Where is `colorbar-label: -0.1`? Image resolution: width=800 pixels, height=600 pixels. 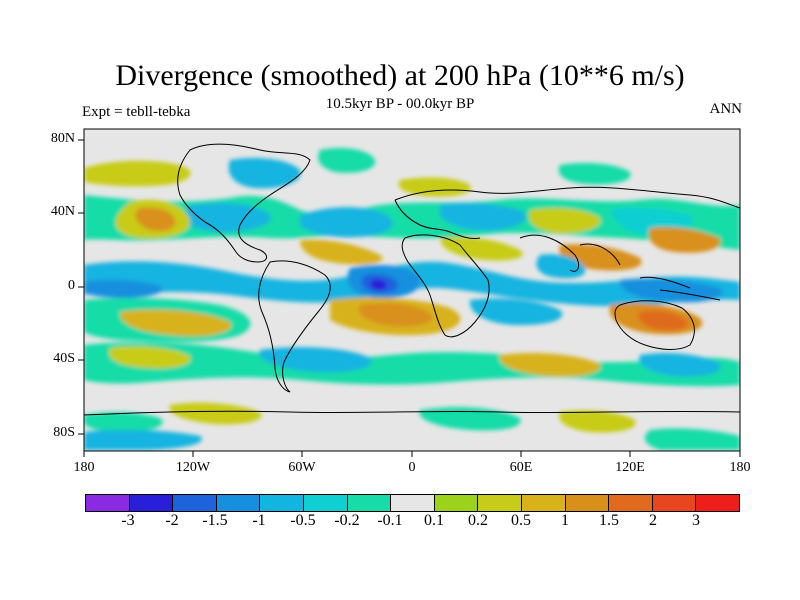
colorbar-label: -0.1 is located at coordinates (390, 520).